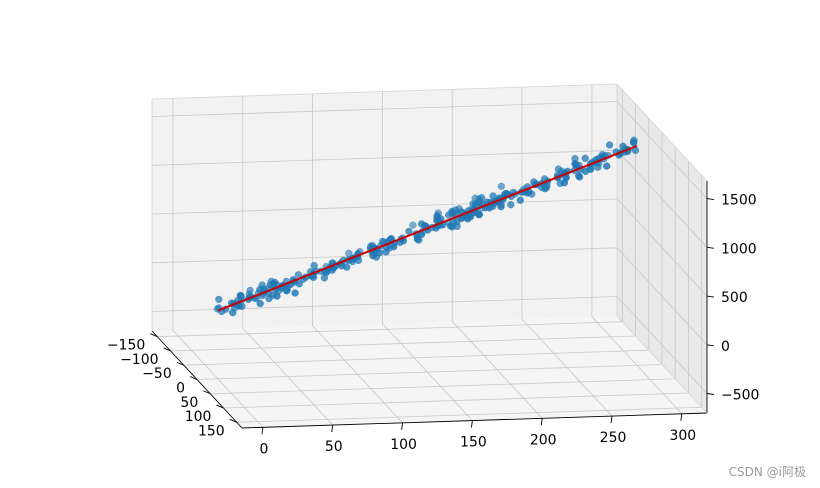 The height and width of the screenshot is (488, 820). I want to click on y-tick-label: 200, so click(543, 440).